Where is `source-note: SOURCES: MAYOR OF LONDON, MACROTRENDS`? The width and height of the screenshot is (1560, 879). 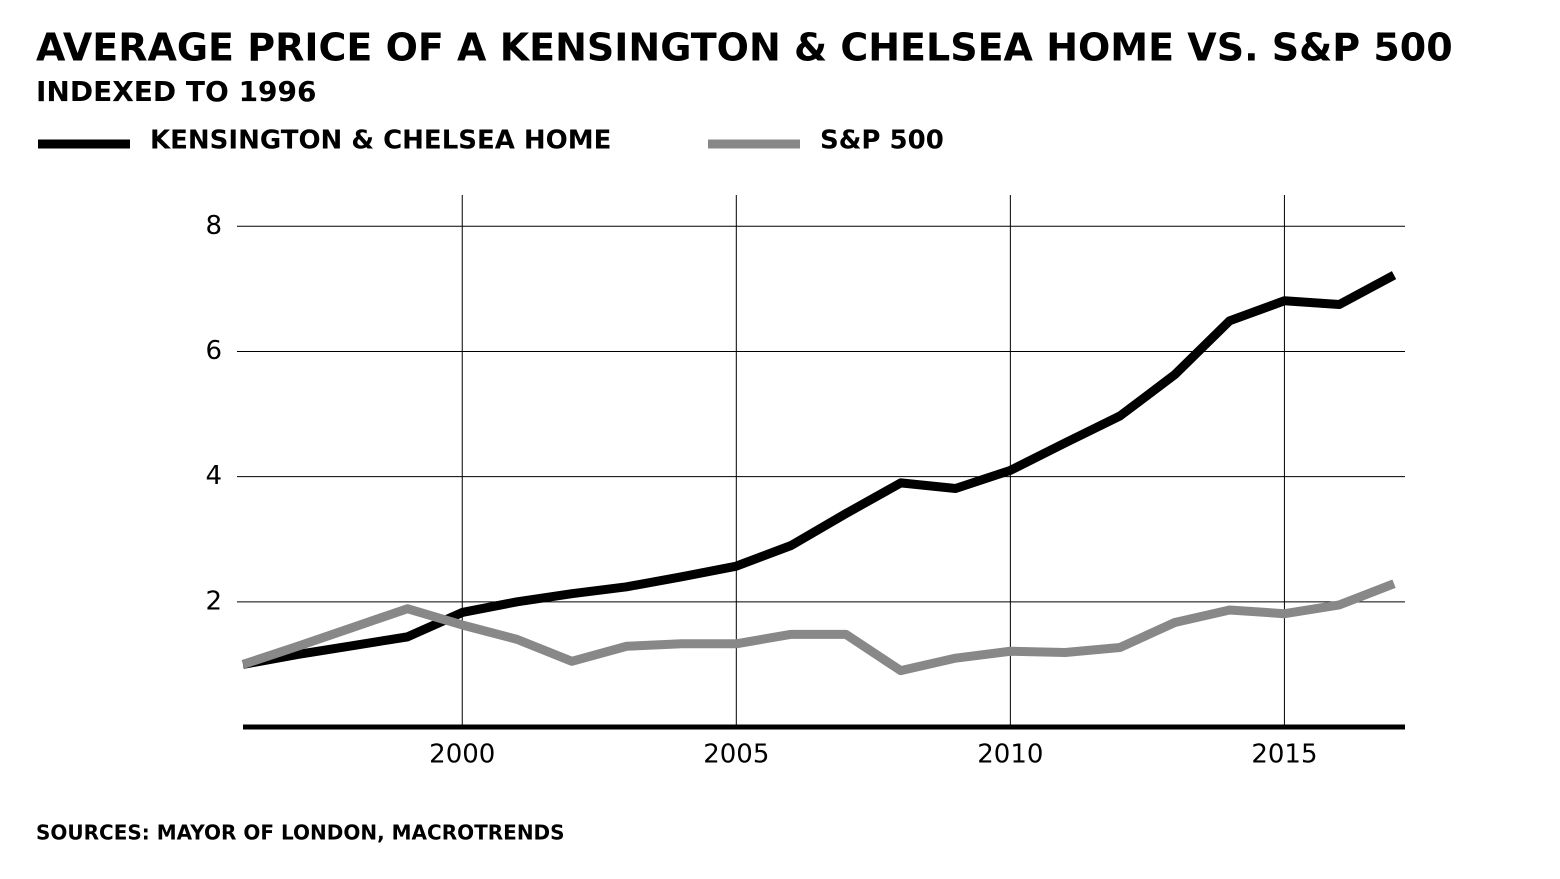
source-note: SOURCES: MAYOR OF LONDON, MACROTRENDS is located at coordinates (300, 833).